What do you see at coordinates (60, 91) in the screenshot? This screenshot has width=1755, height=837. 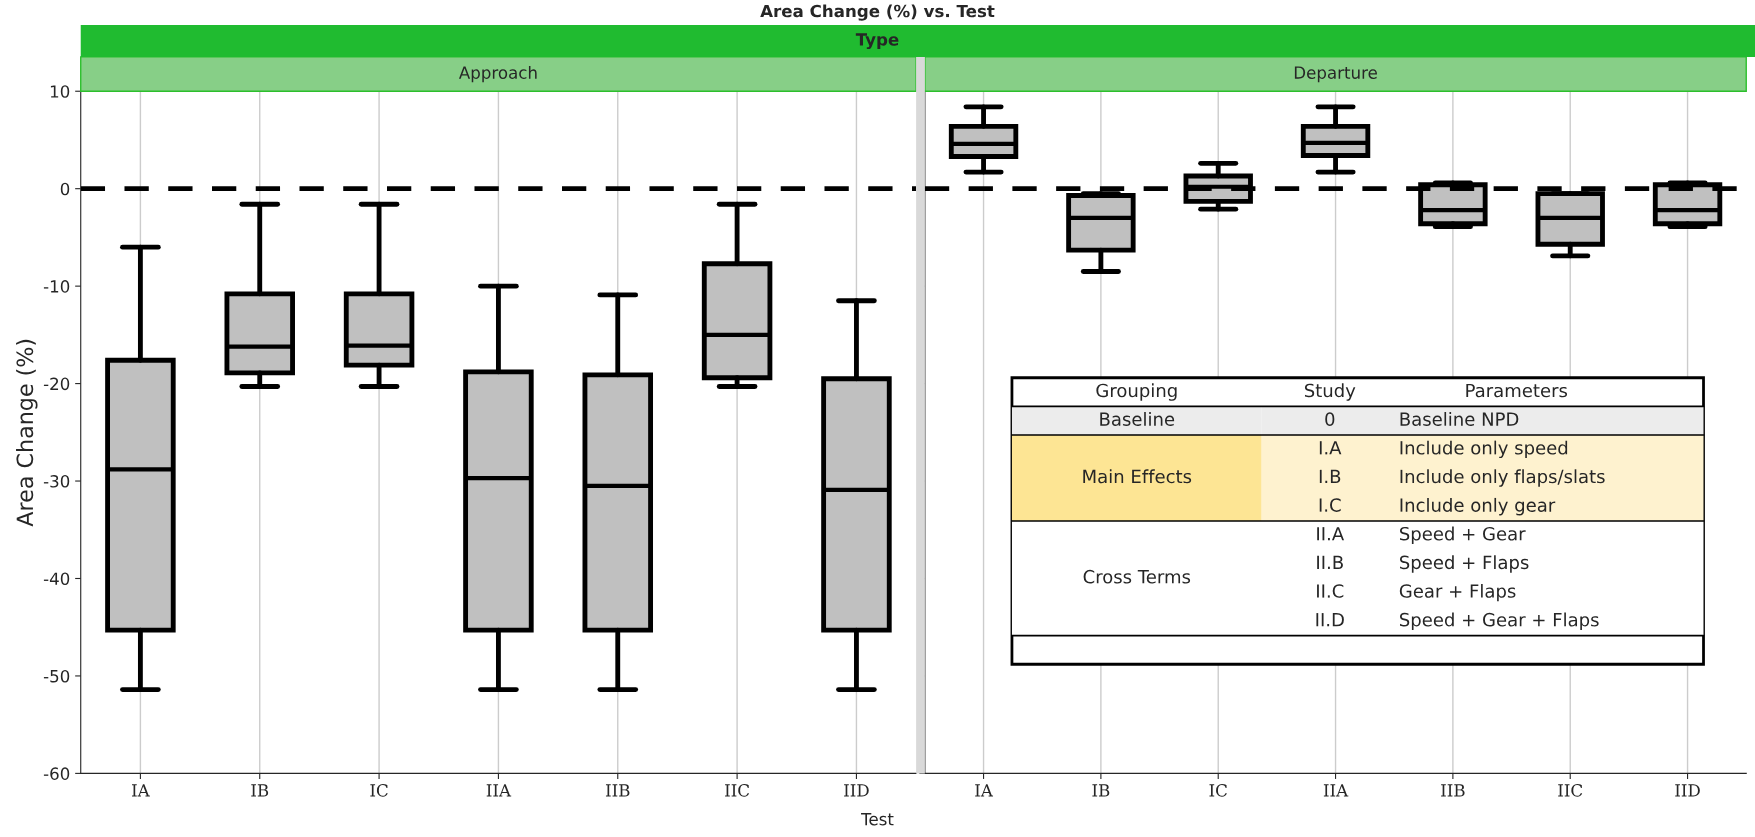 I see `y-tick-label: 10` at bounding box center [60, 91].